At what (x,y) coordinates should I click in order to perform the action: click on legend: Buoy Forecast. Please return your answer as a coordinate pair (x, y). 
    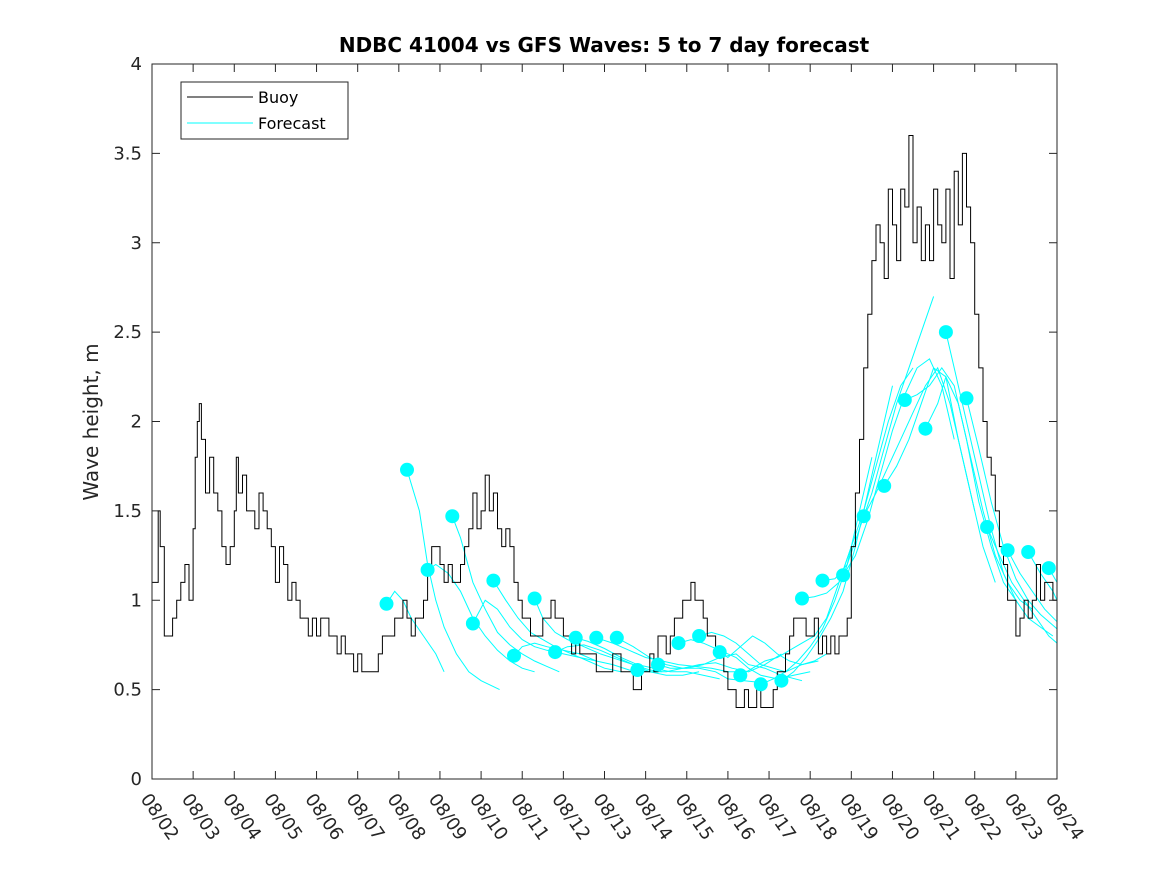
    Looking at the image, I should click on (264, 110).